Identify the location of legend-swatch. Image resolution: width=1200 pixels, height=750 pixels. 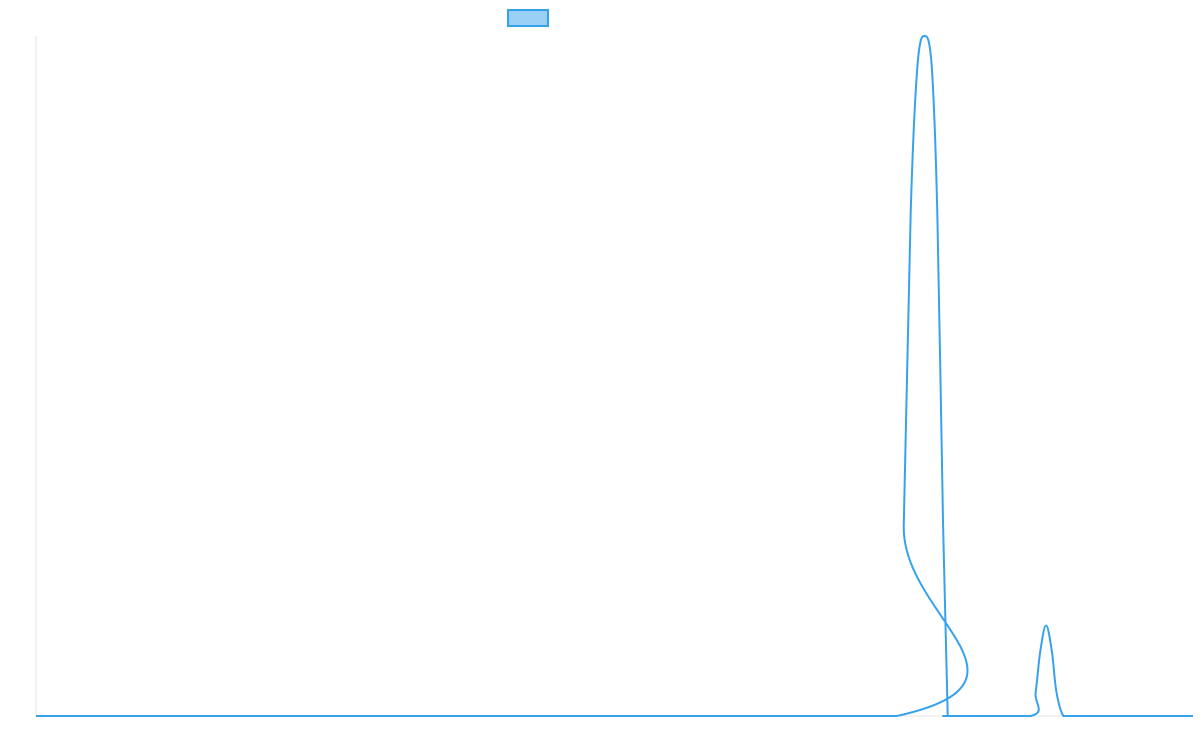
(528, 18).